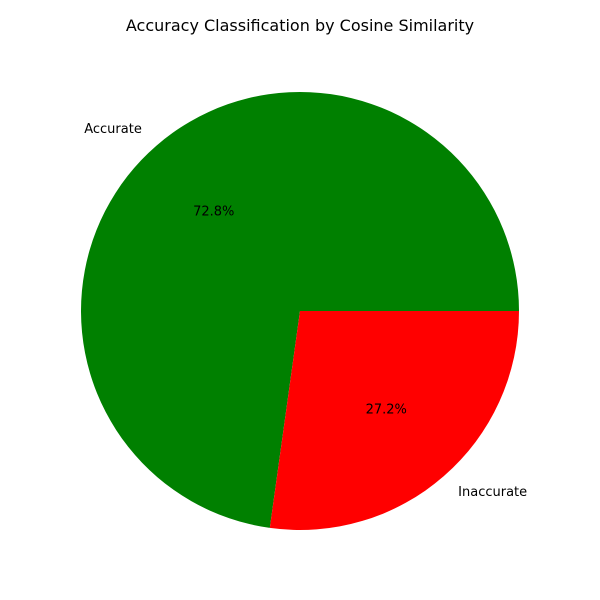 Image resolution: width=600 pixels, height=600 pixels. I want to click on pct-label-accurate: 72.8%, so click(213, 211).